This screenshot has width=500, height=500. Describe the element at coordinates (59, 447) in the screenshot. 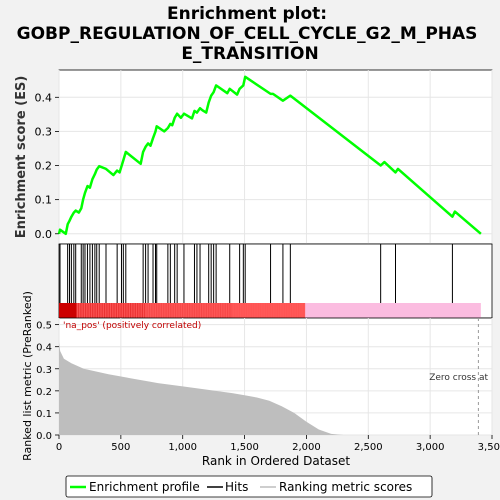

I see `x-tick-label: 0` at that location.